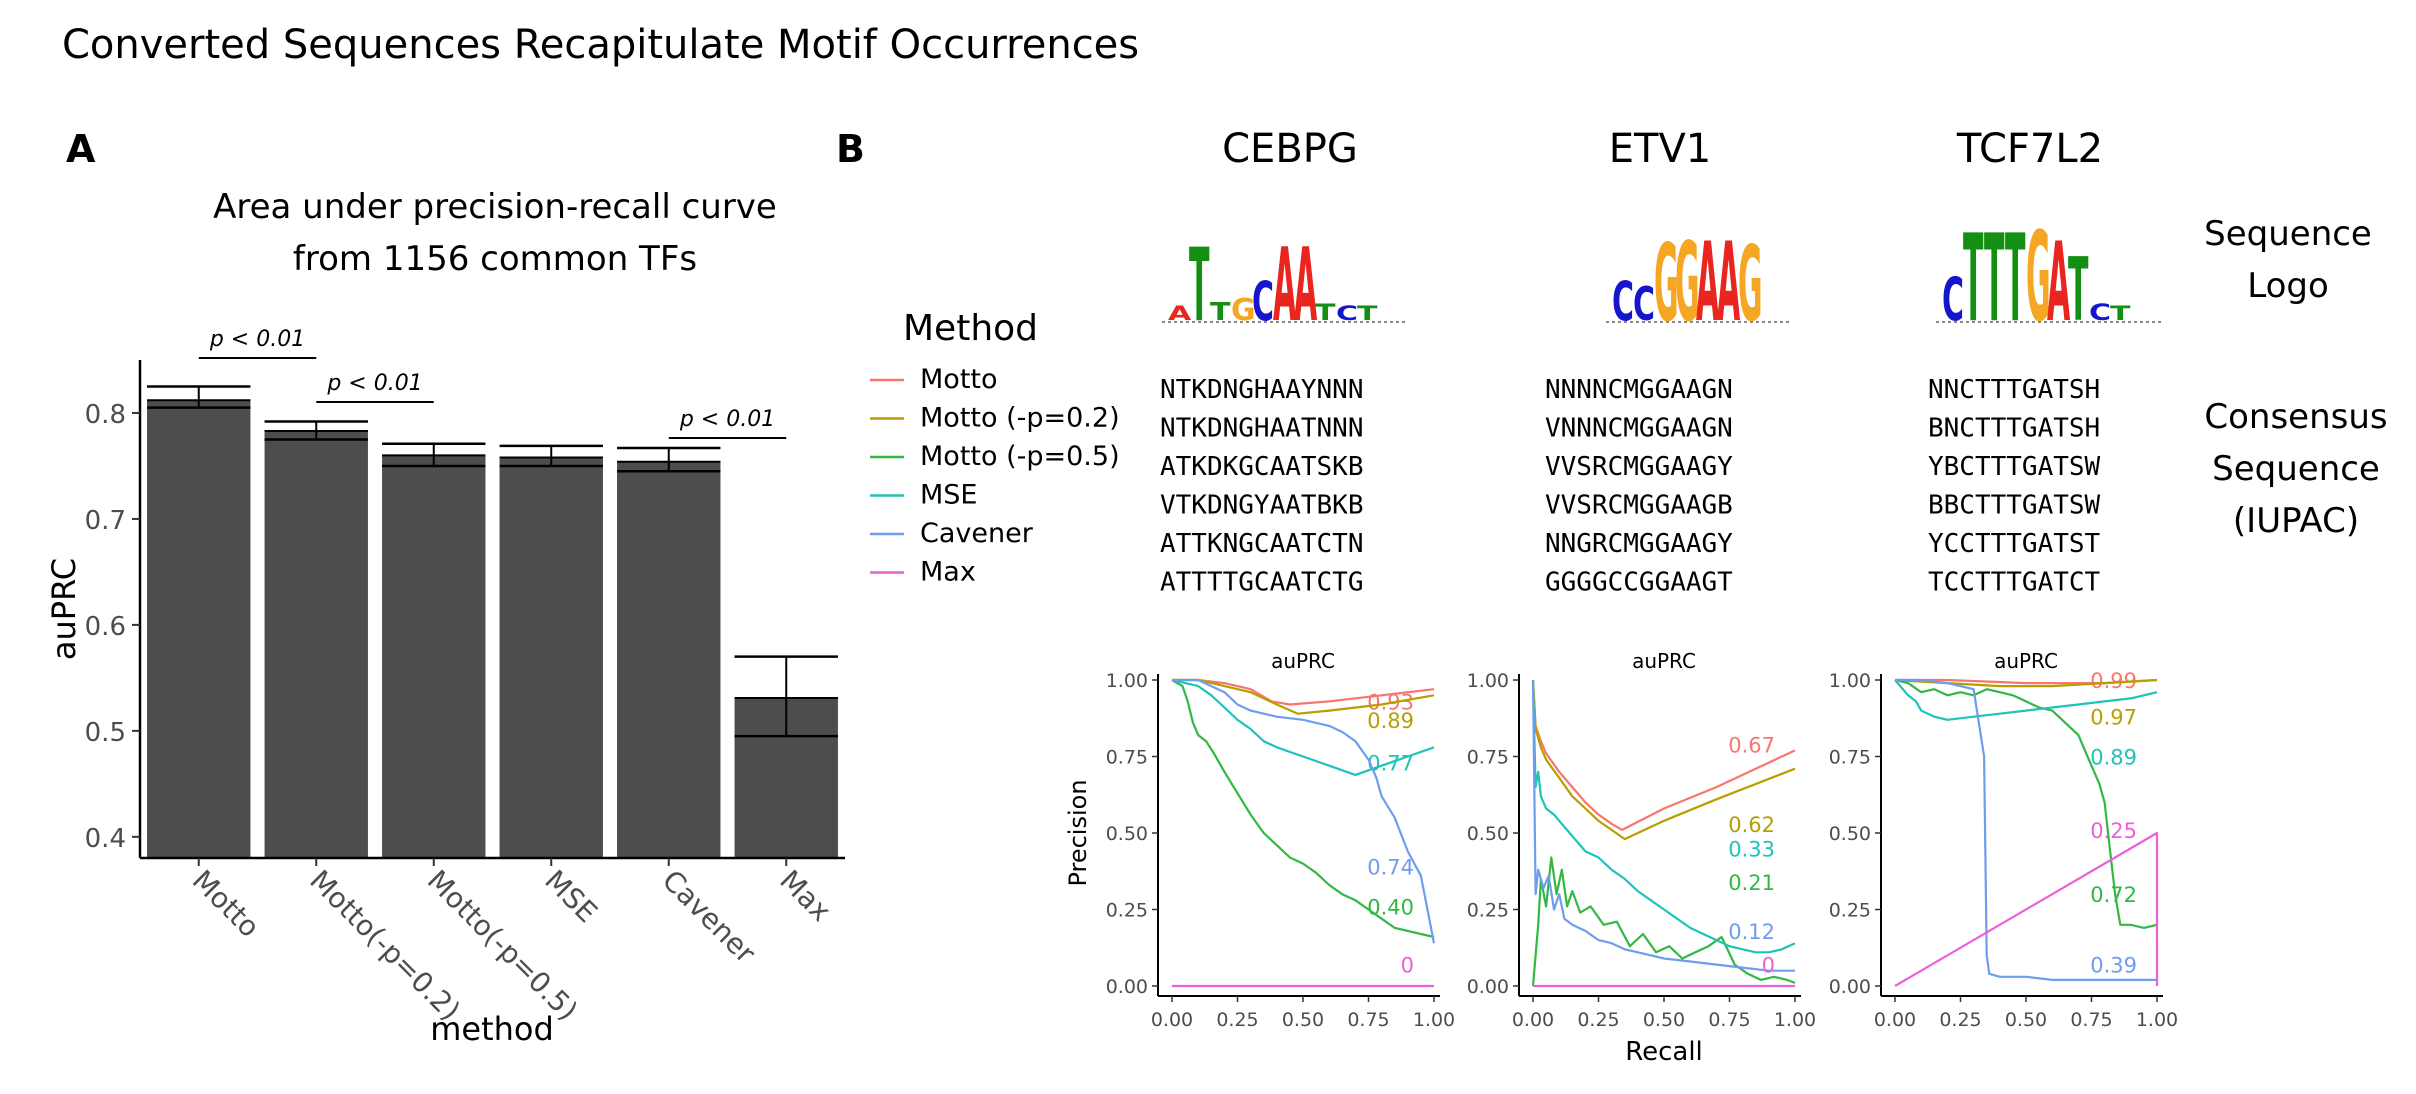 The width and height of the screenshot is (2416, 1094). I want to click on y-tick-label: 0.7, so click(105, 521).